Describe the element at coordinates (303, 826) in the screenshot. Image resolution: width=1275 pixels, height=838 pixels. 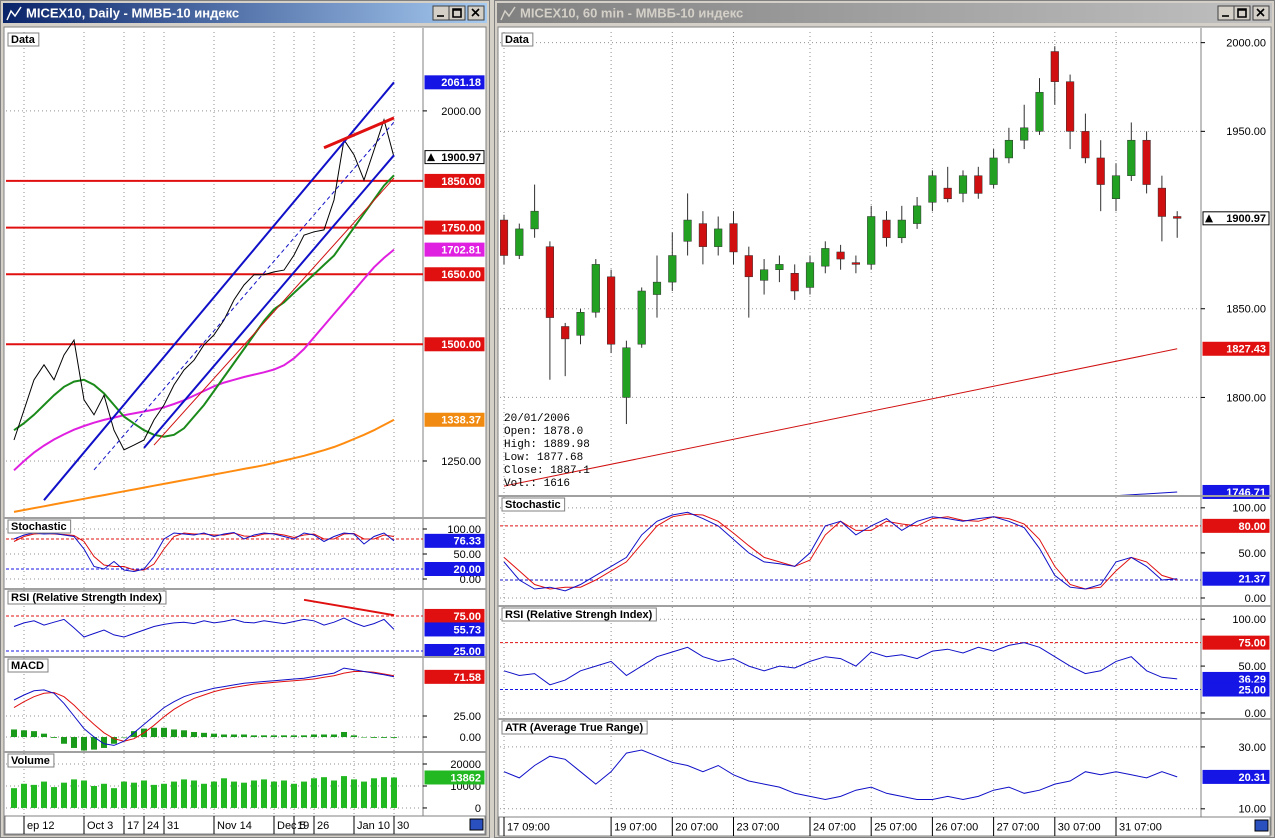
I see `x-tick-label: 19` at that location.